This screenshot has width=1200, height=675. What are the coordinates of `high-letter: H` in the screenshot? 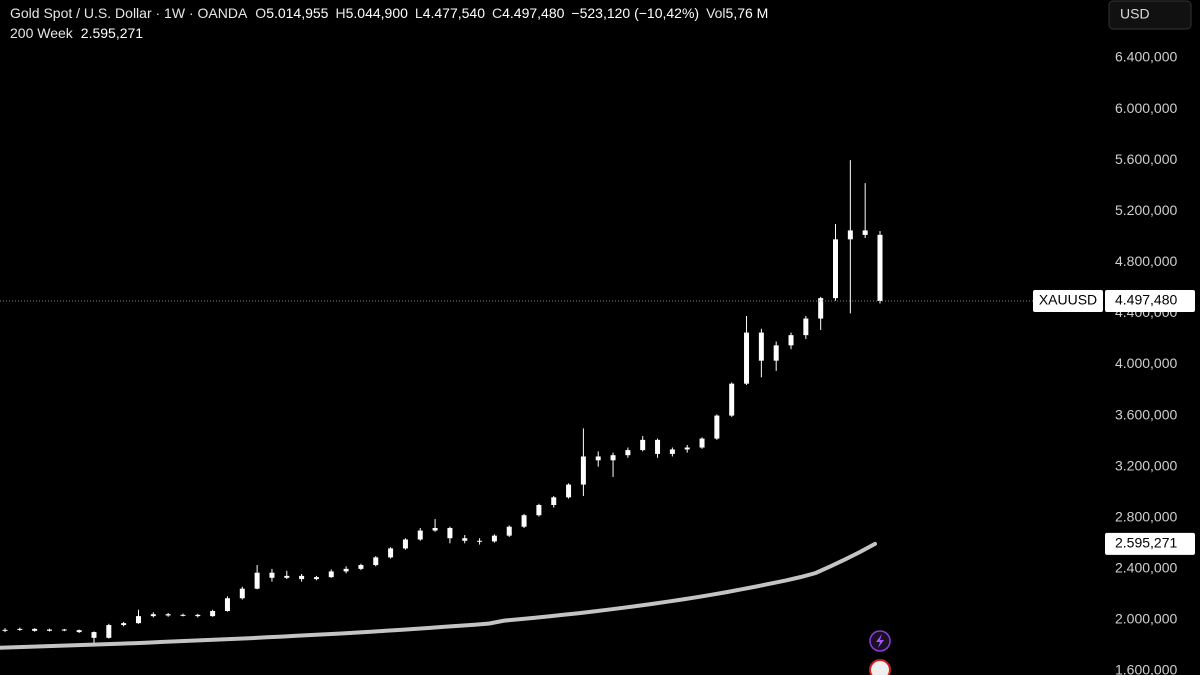 It's located at (340, 13).